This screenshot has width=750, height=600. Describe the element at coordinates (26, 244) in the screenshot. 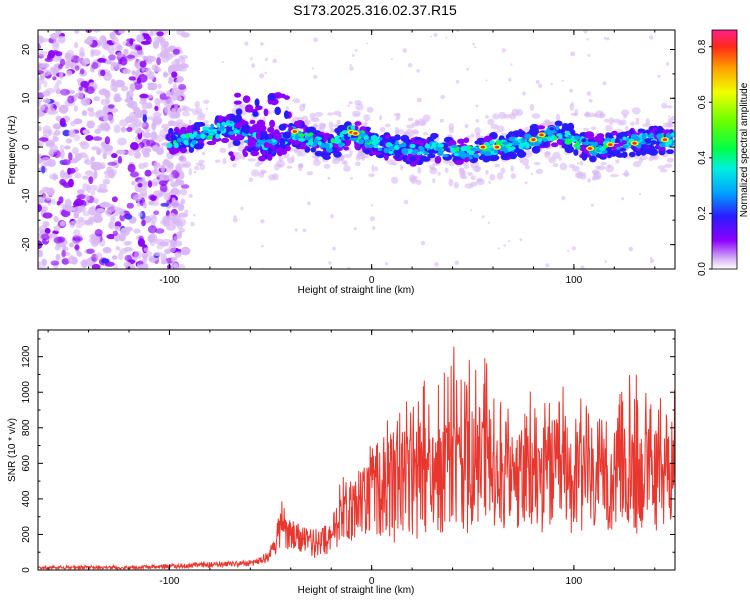

I see `spectrogram-ytick-label: -20` at that location.